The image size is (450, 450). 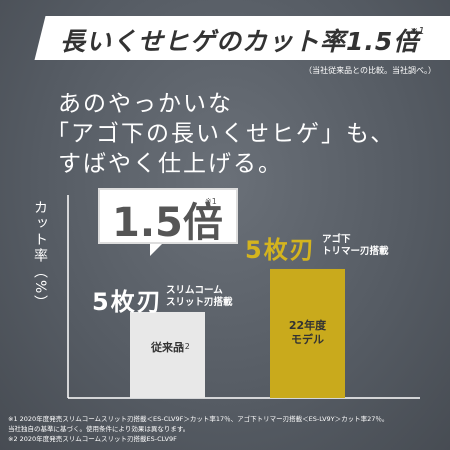 I want to click on category-label: 従来品, so click(x=167, y=347).